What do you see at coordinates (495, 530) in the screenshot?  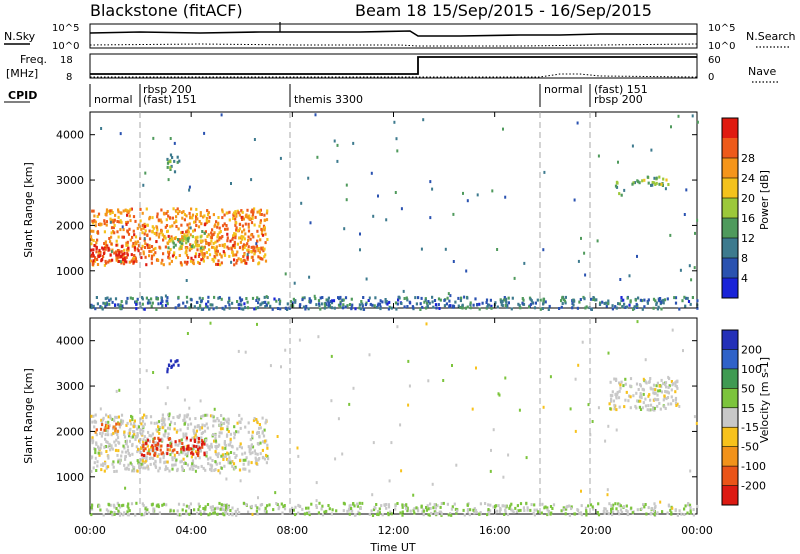 I see `x-tick-label: 16:00` at bounding box center [495, 530].